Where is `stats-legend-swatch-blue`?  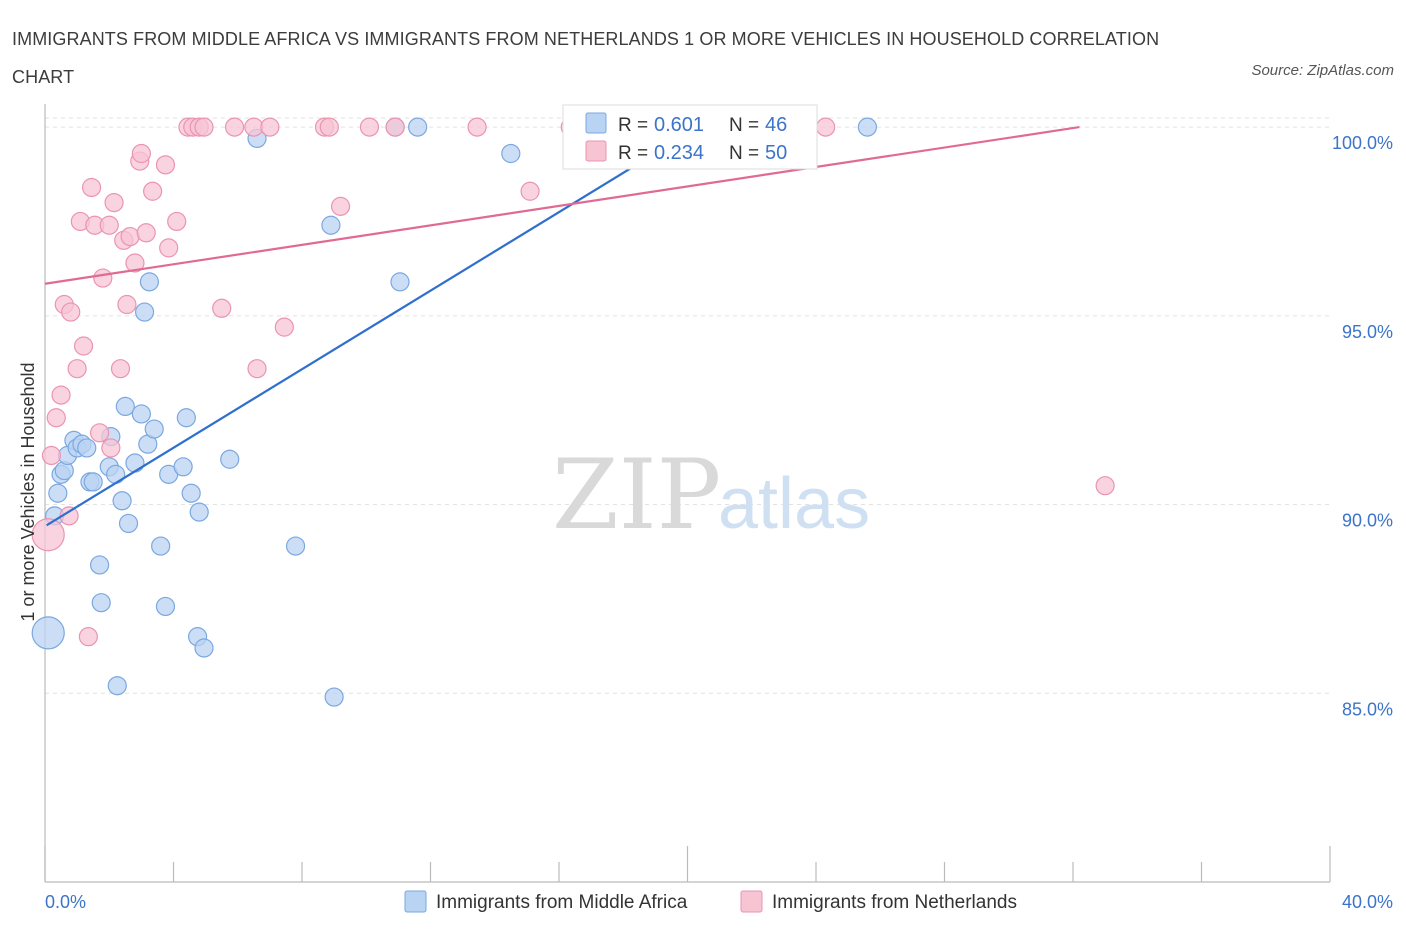
stats-legend-swatch-blue is located at coordinates (596, 123).